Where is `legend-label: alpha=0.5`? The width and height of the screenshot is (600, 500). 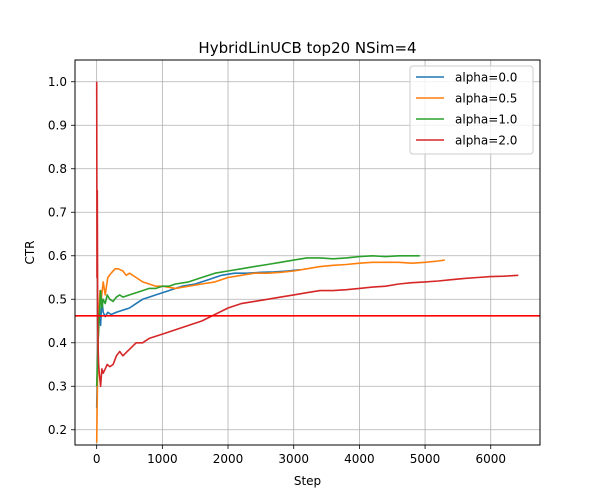
legend-label: alpha=0.5 is located at coordinates (486, 99).